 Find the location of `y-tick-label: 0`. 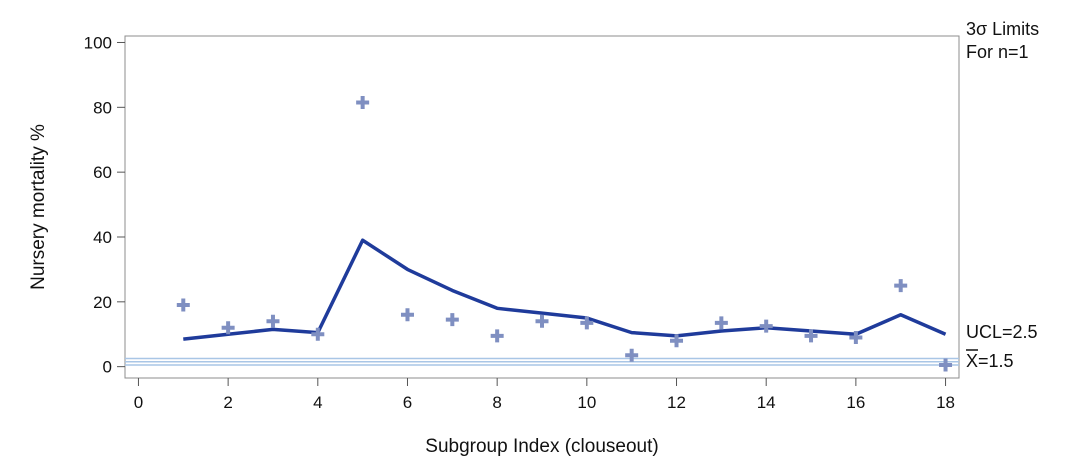

y-tick-label: 0 is located at coordinates (107, 367).